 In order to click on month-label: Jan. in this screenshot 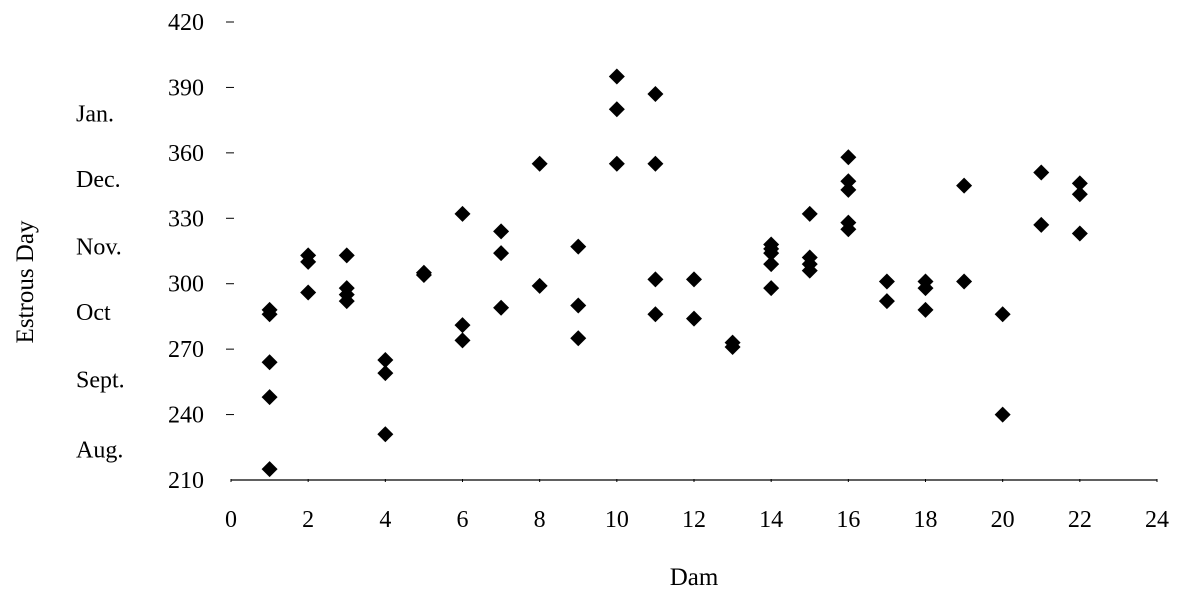, I will do `click(95, 115)`.